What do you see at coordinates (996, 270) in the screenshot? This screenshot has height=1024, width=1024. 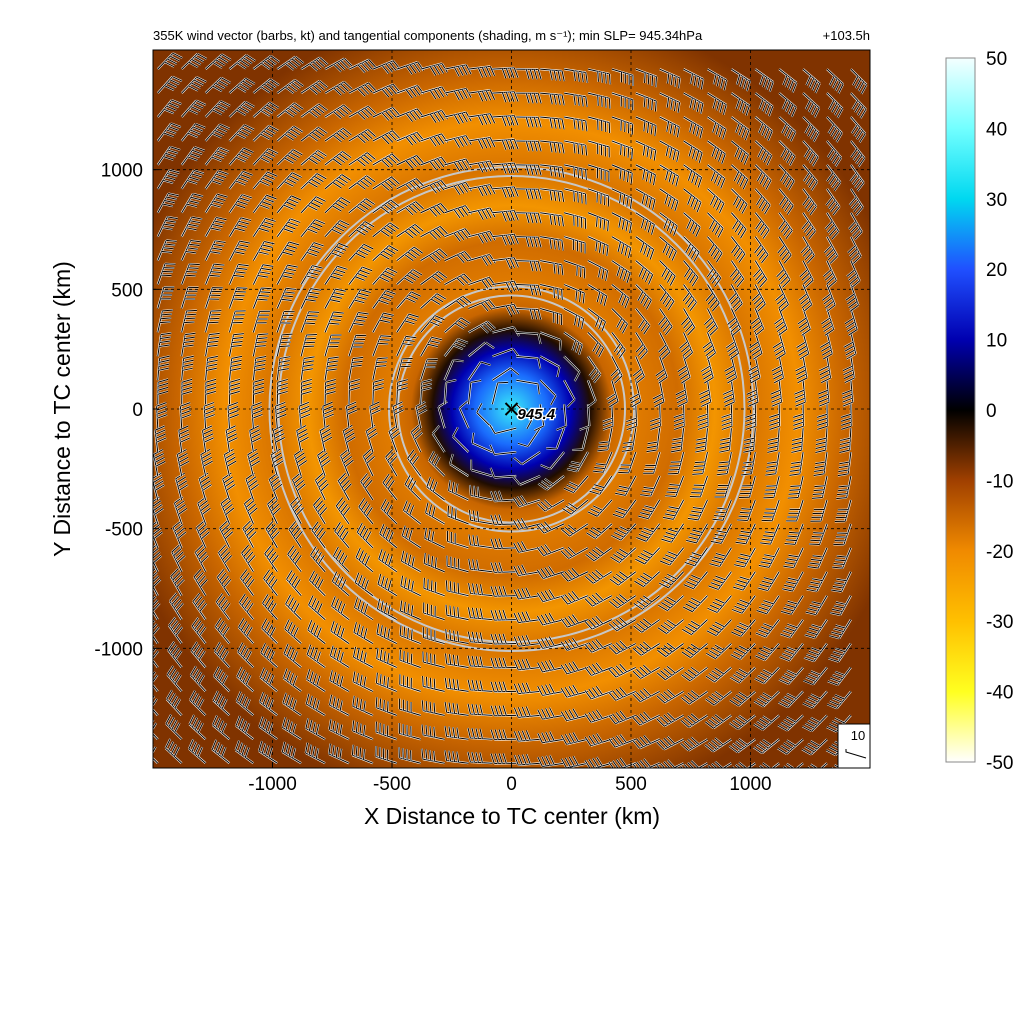 I see `colorbar-tick-label: 20` at bounding box center [996, 270].